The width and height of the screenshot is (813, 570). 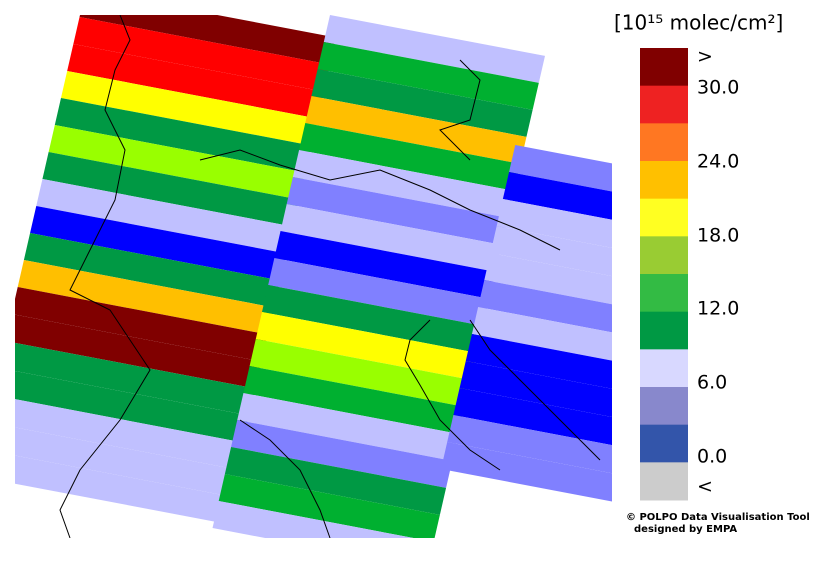 I want to click on colorbar, so click(x=664, y=274).